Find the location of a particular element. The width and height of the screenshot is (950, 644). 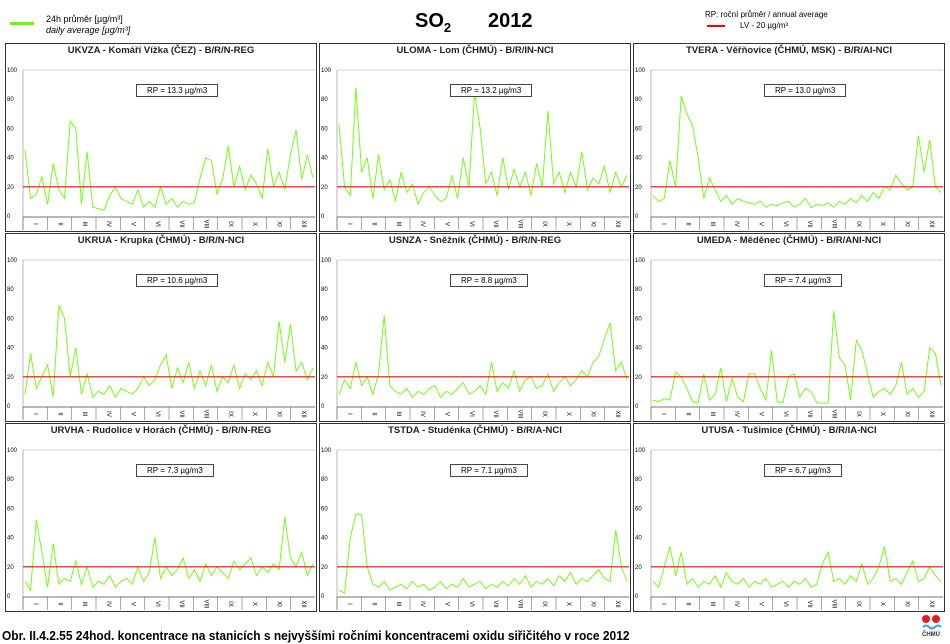

chart-title: SO2 is located at coordinates (433, 22).